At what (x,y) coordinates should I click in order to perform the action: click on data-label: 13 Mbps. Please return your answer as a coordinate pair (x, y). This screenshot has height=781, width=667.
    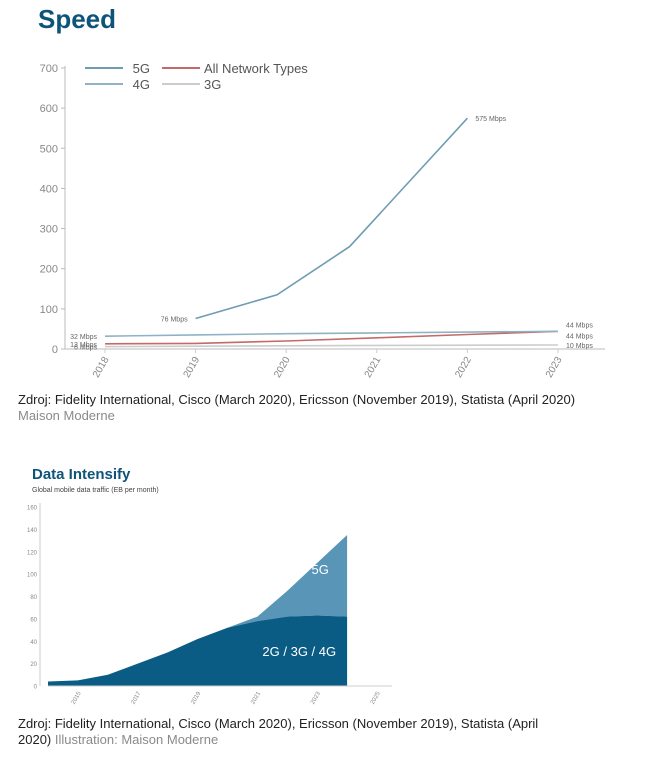
    Looking at the image, I should click on (83, 345).